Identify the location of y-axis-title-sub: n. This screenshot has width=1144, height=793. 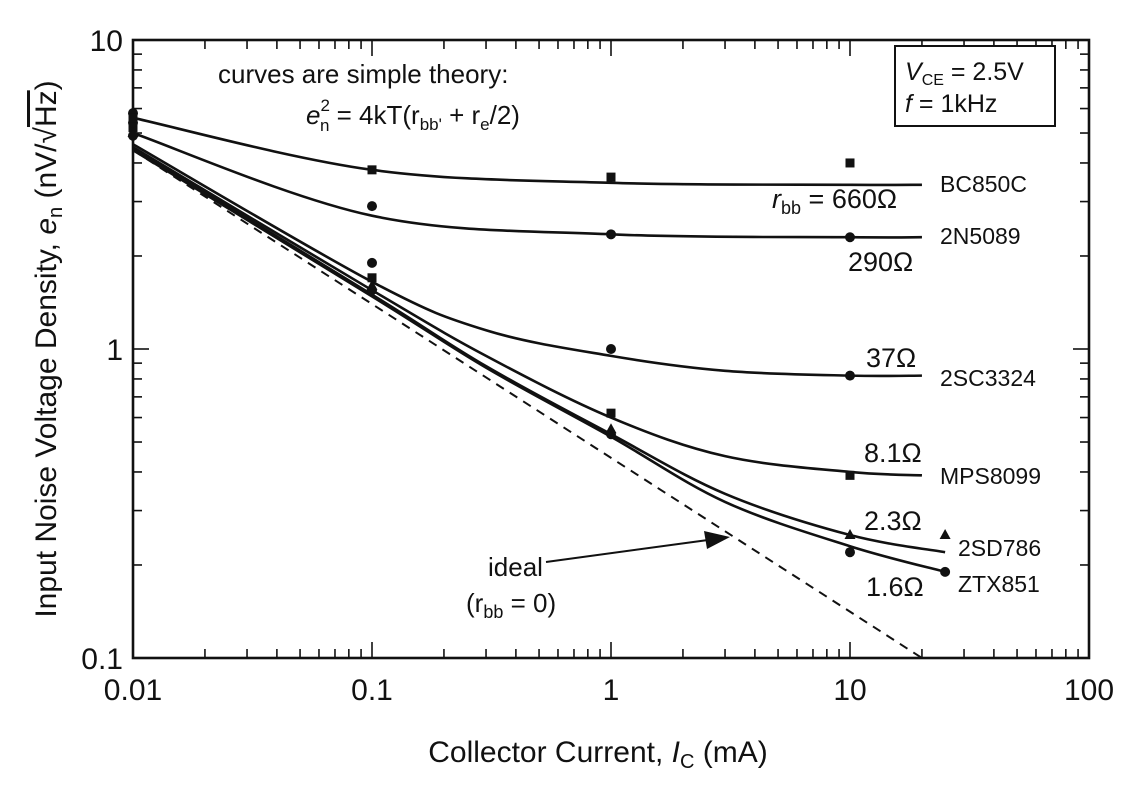
(56, 212).